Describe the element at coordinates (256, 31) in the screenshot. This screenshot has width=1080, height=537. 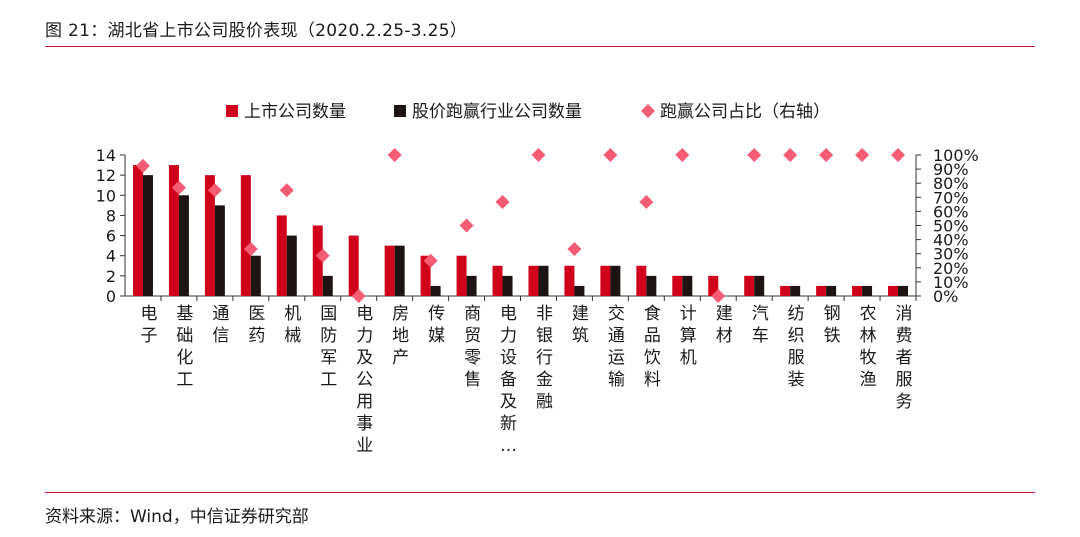
I see `figure-title: 图 21：湖北省上市公司股价表现（2020.2.25-3.25）` at that location.